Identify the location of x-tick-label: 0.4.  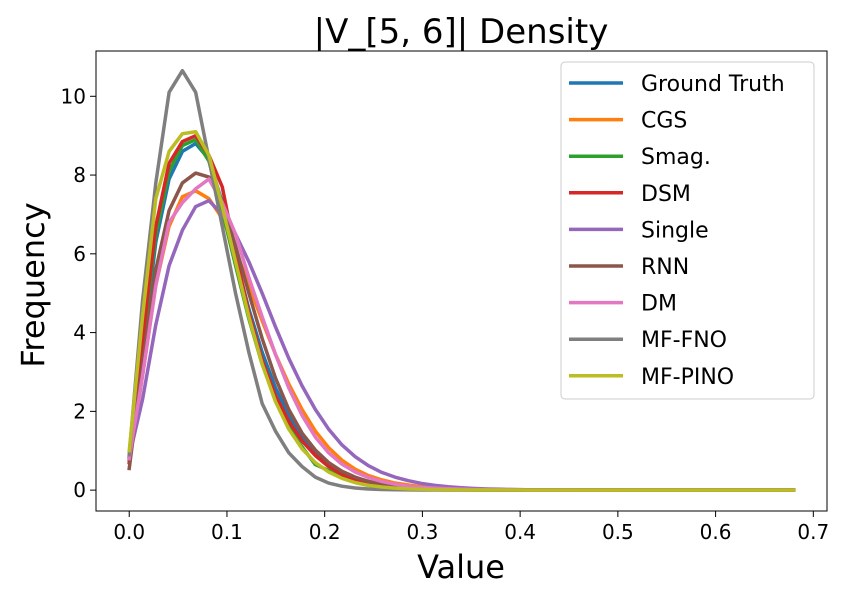
(520, 532).